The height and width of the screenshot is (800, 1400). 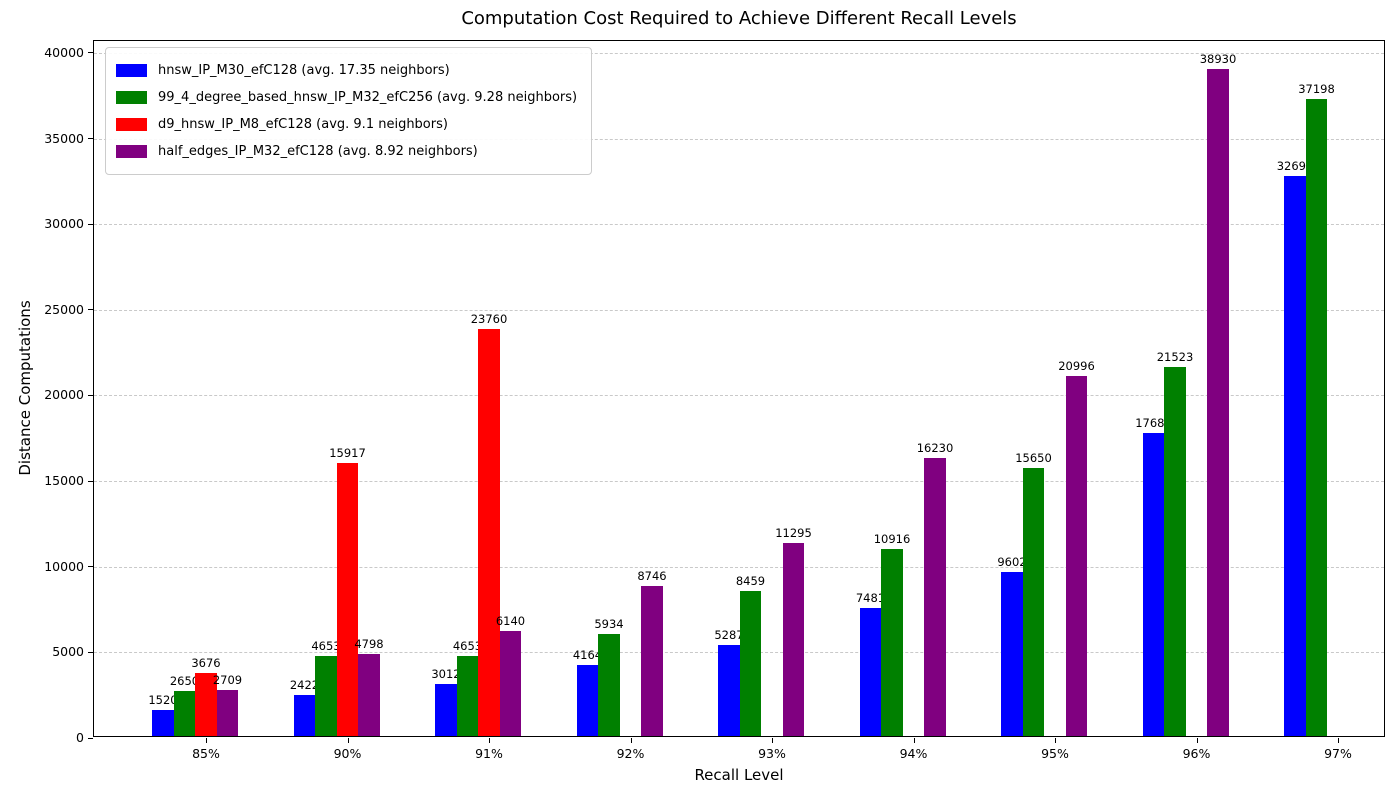 What do you see at coordinates (1316, 88) in the screenshot?
I see `bar-value-label: 37198` at bounding box center [1316, 88].